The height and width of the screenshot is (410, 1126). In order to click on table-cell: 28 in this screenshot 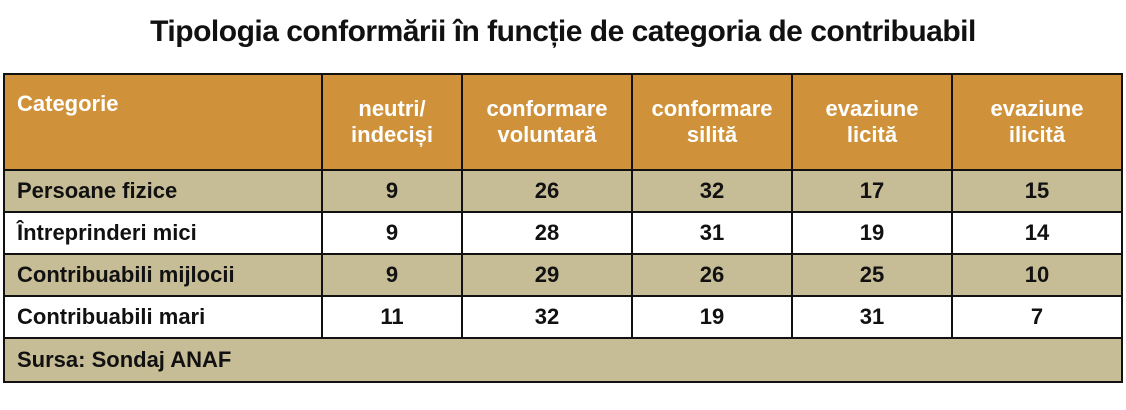, I will do `click(547, 233)`.